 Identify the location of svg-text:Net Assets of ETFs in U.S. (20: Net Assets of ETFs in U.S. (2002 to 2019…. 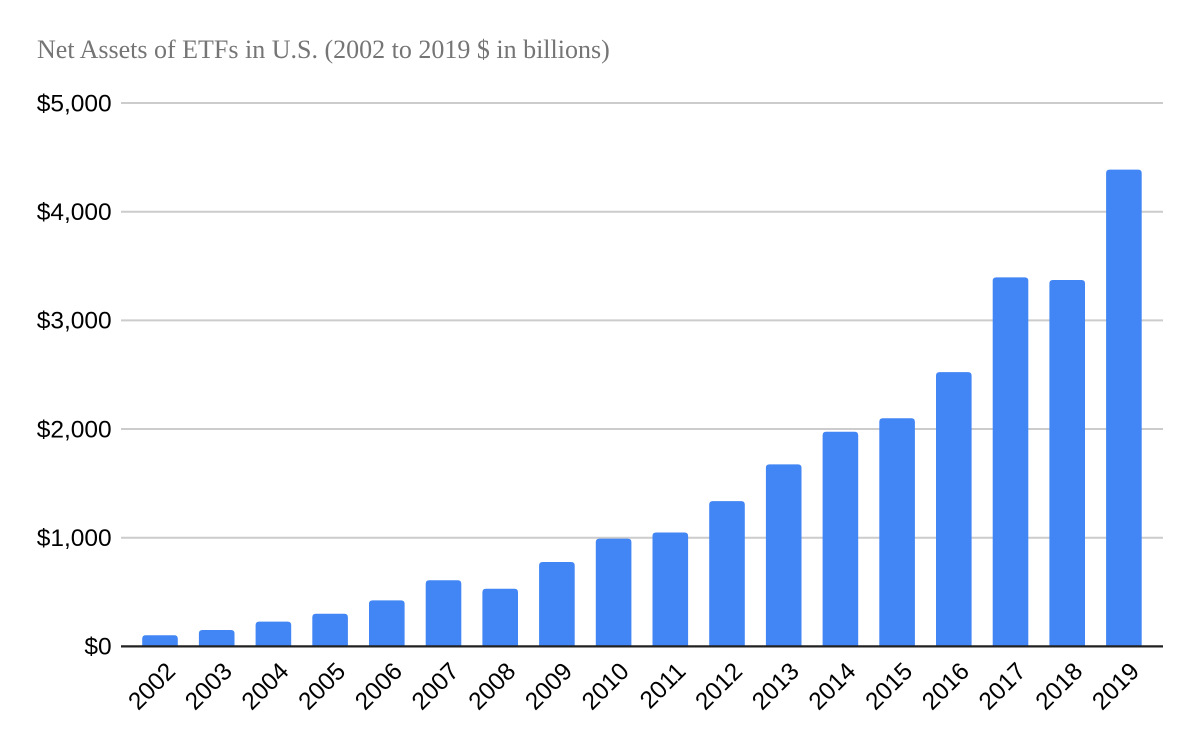
(323, 49).